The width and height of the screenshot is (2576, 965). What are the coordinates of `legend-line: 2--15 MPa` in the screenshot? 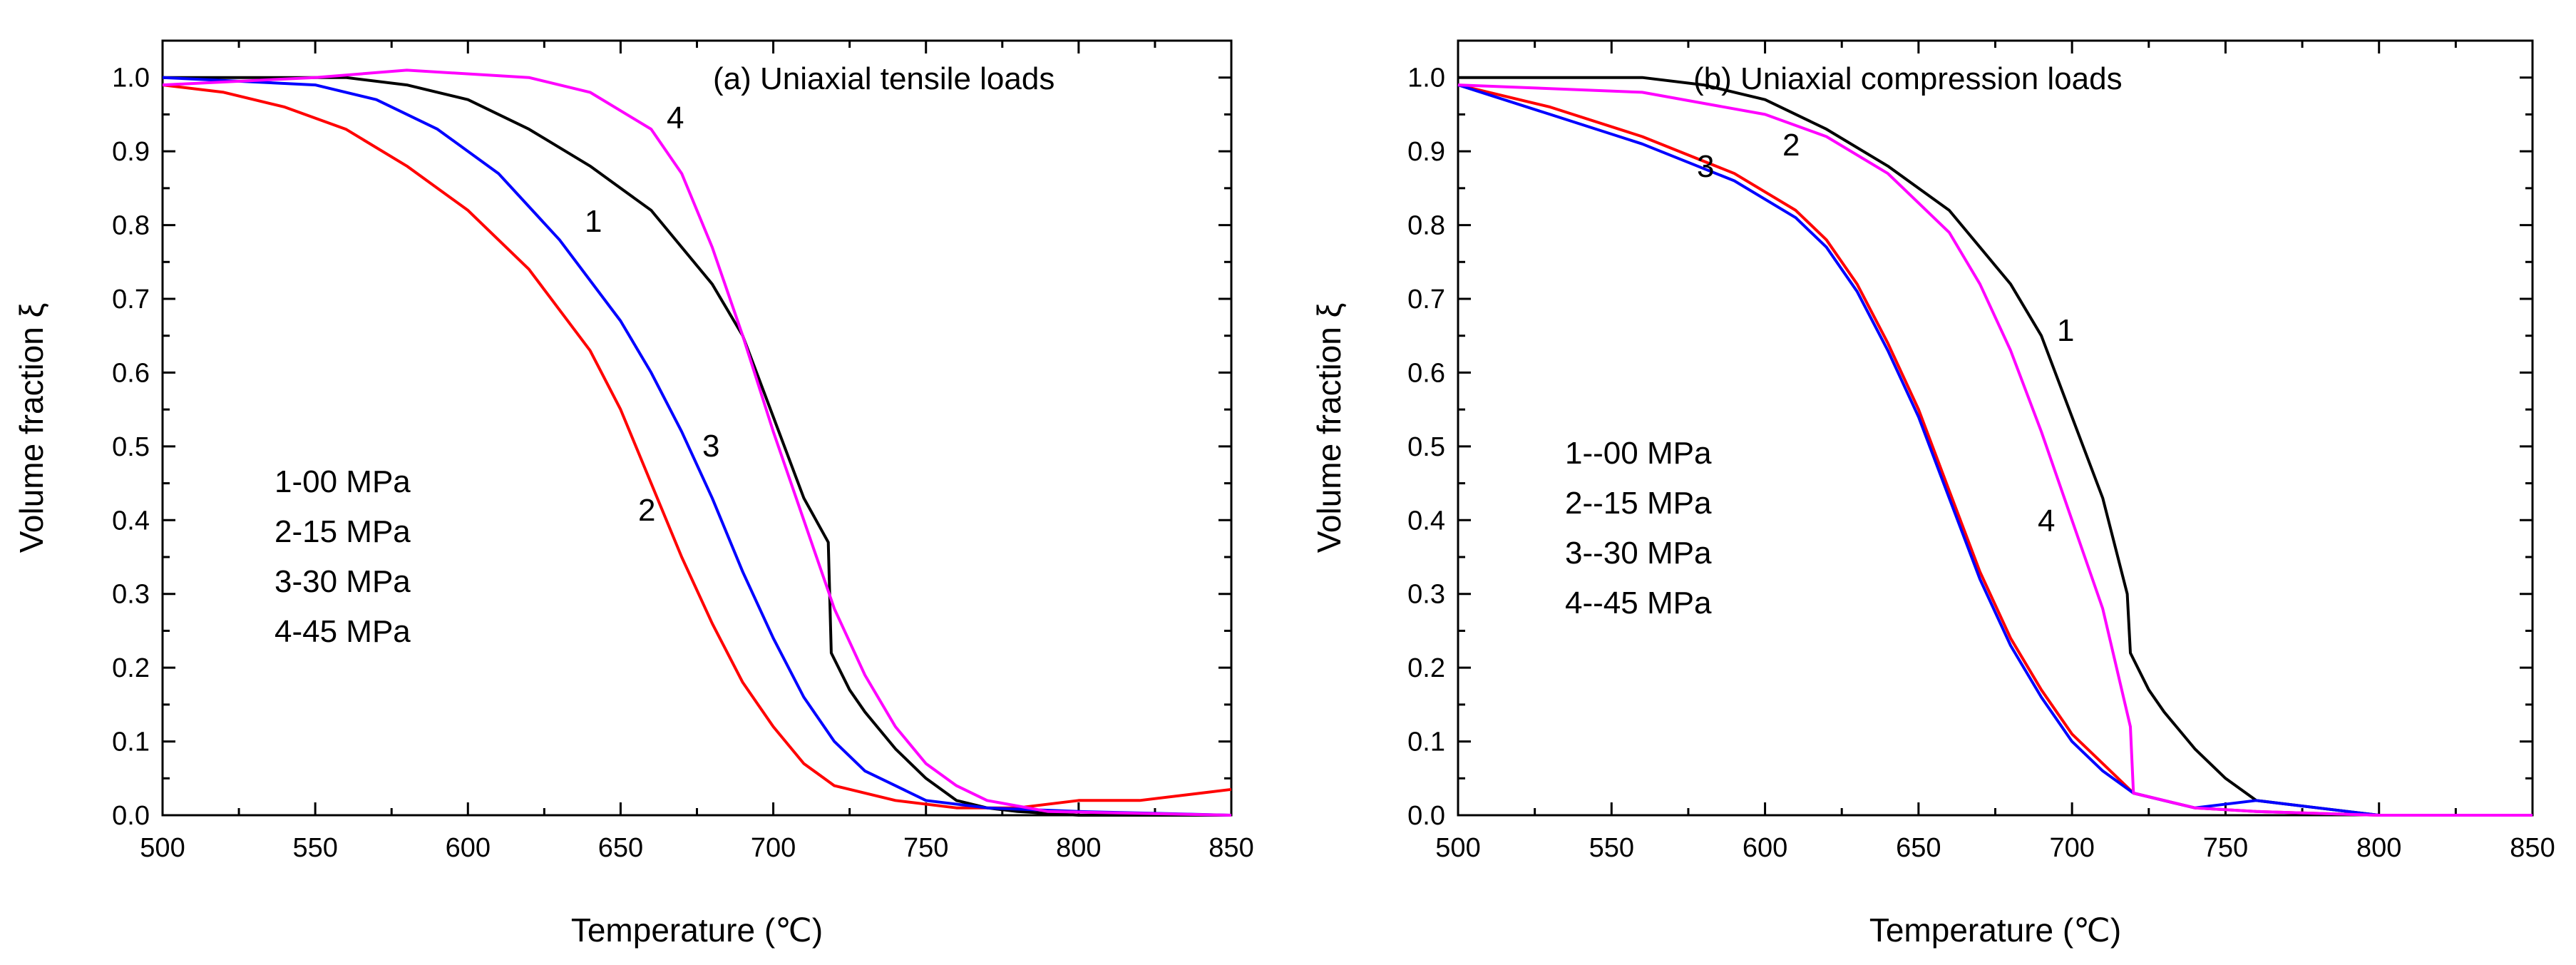 It's located at (1638, 503).